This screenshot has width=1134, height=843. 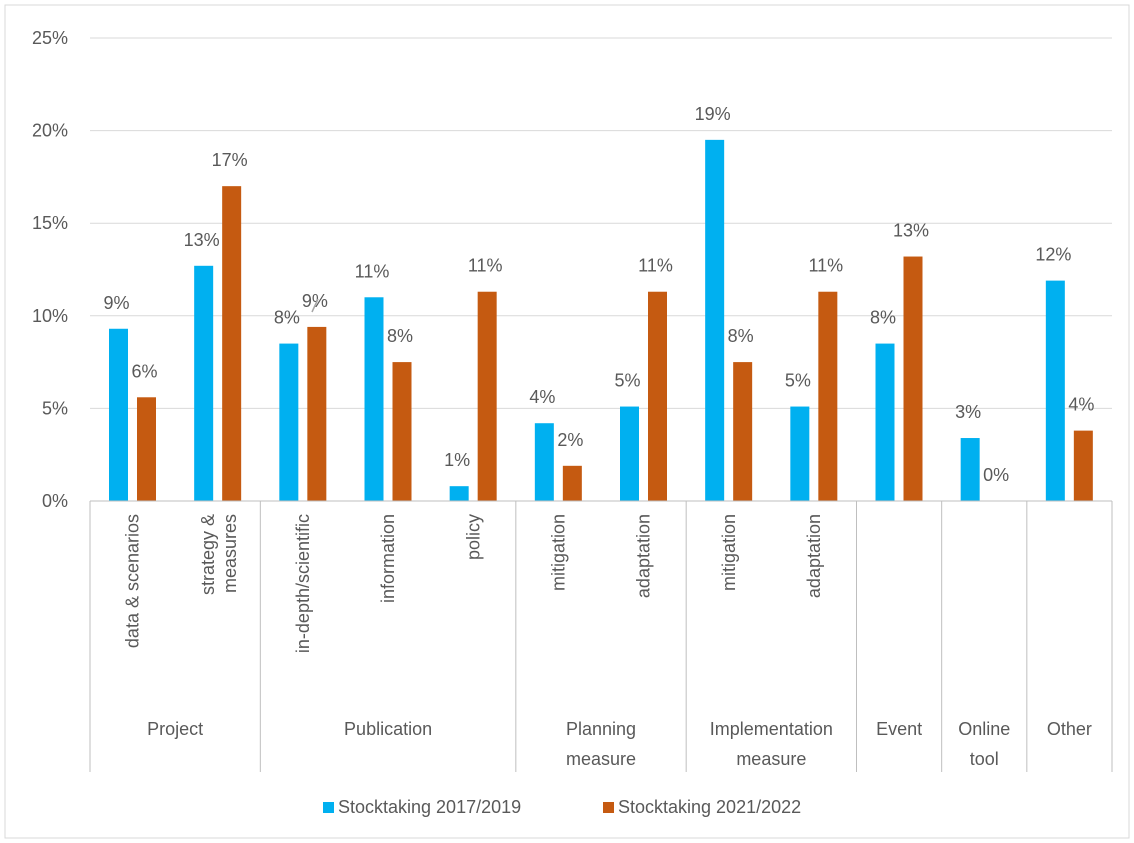 I want to click on y-tick-label: 10%, so click(x=50, y=316).